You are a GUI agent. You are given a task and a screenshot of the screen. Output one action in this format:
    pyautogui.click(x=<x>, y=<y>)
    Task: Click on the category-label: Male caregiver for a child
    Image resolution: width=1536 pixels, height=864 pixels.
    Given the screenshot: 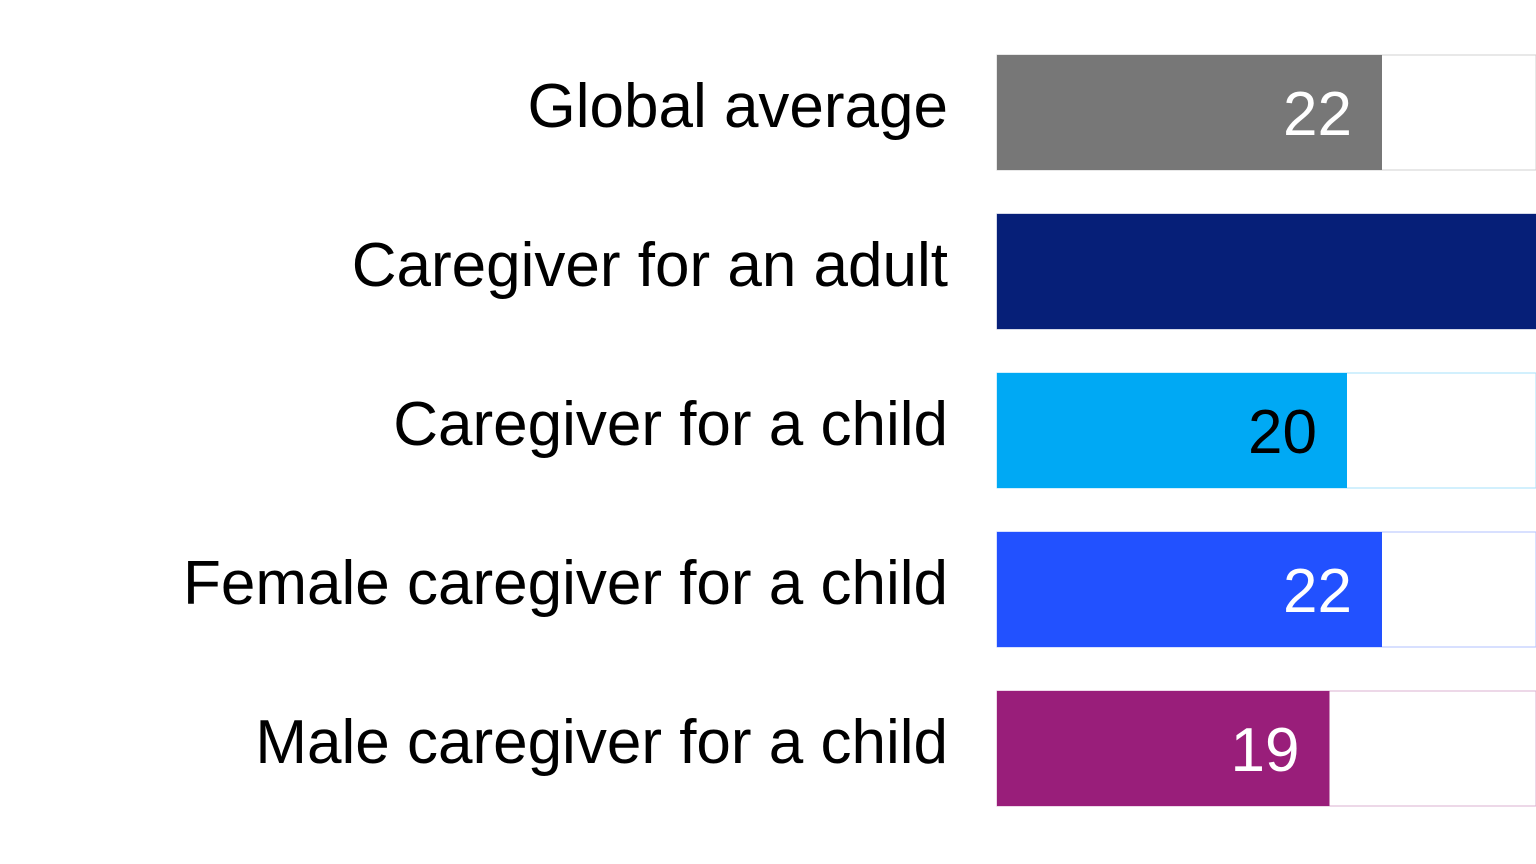 What is the action you would take?
    pyautogui.click(x=601, y=742)
    